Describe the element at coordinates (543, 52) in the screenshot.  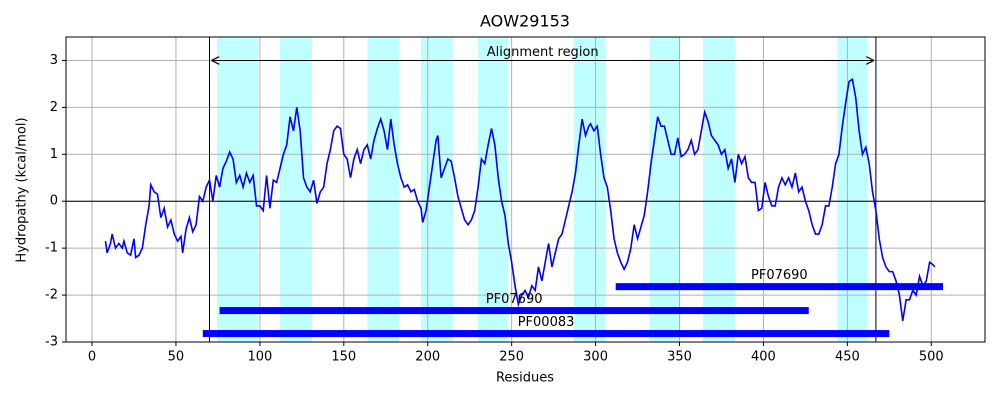
I see `alignment-label: Alignment region` at that location.